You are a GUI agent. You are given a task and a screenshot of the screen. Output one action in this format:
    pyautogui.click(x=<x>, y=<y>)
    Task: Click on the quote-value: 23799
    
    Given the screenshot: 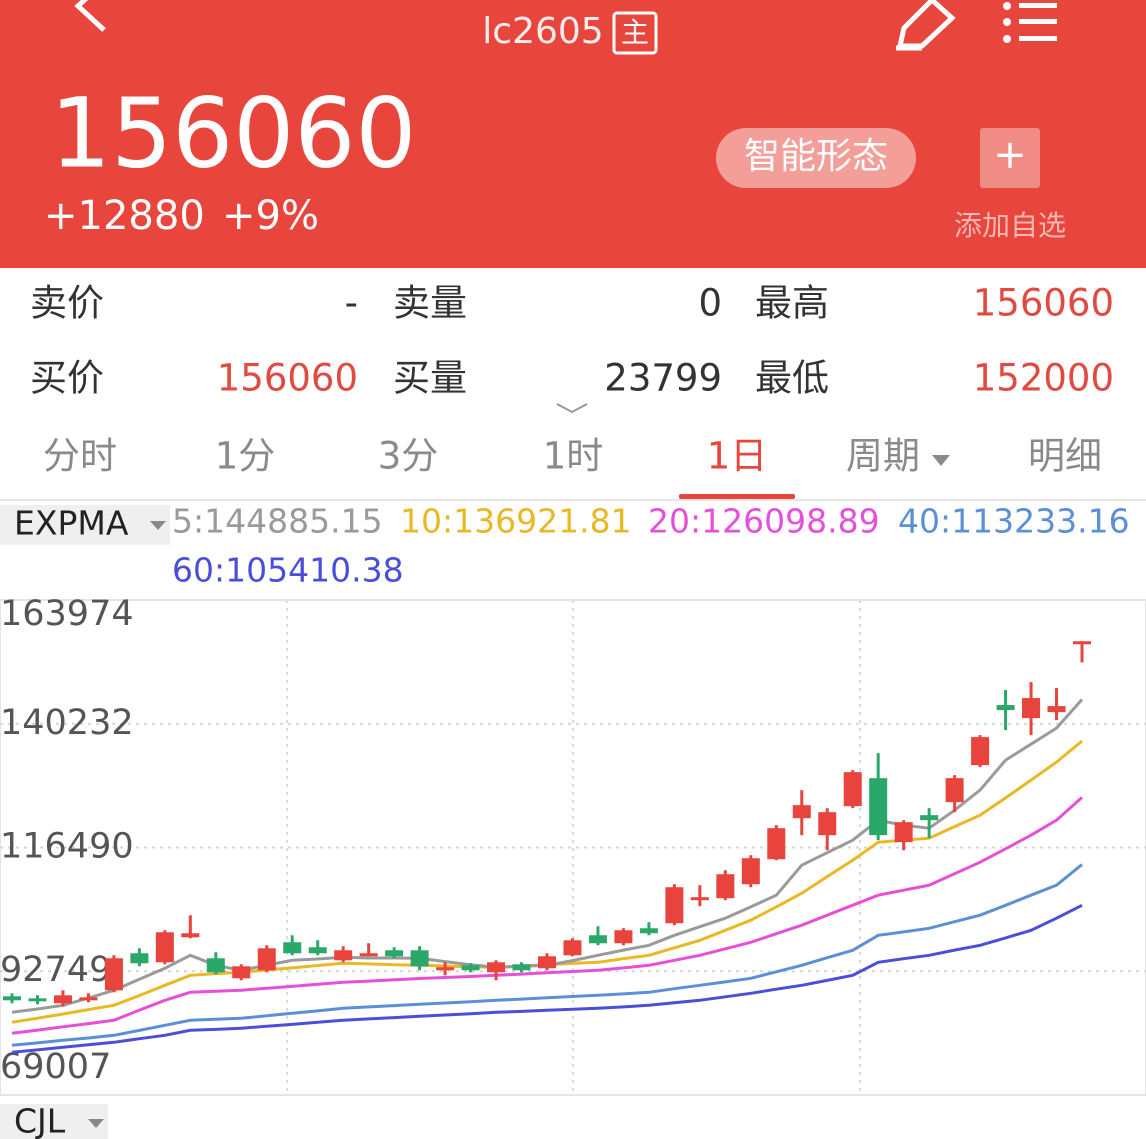 What is the action you would take?
    pyautogui.click(x=663, y=378)
    